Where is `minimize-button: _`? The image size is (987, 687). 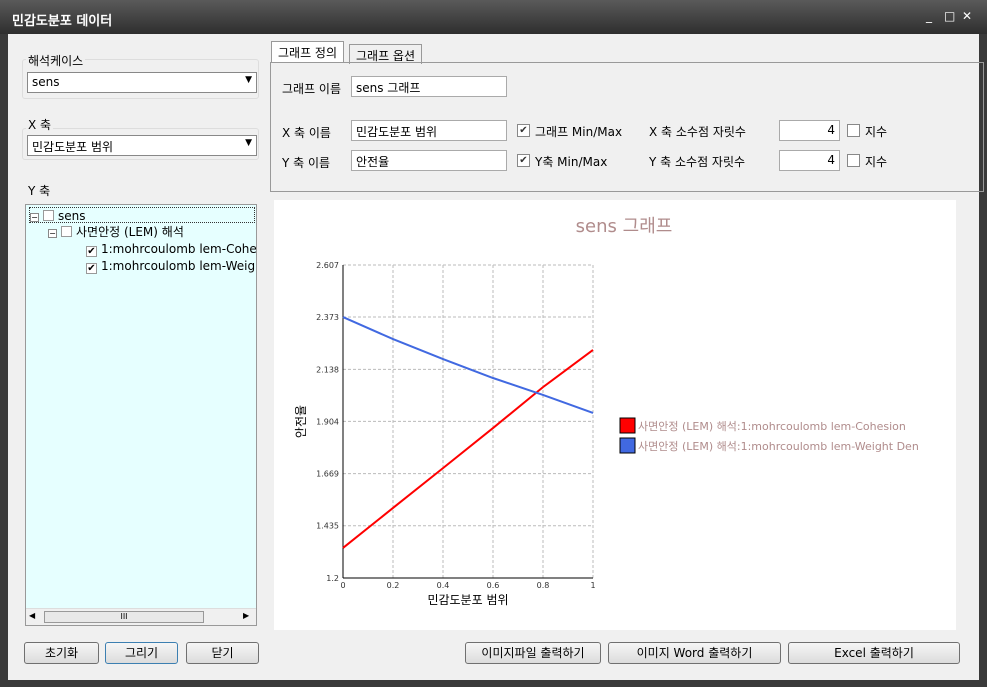
minimize-button: _ is located at coordinates (929, 16).